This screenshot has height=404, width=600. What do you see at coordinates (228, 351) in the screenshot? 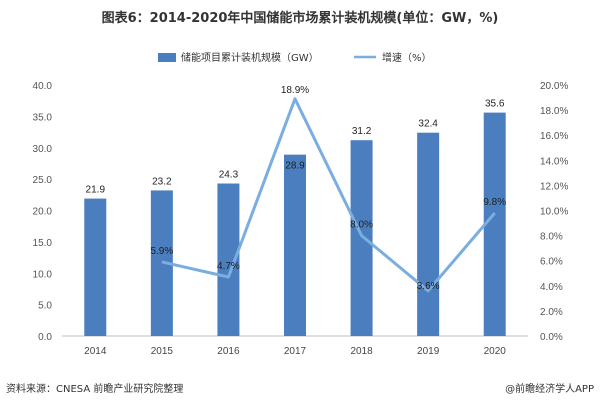
I see `x-tick-label: 2016` at bounding box center [228, 351].